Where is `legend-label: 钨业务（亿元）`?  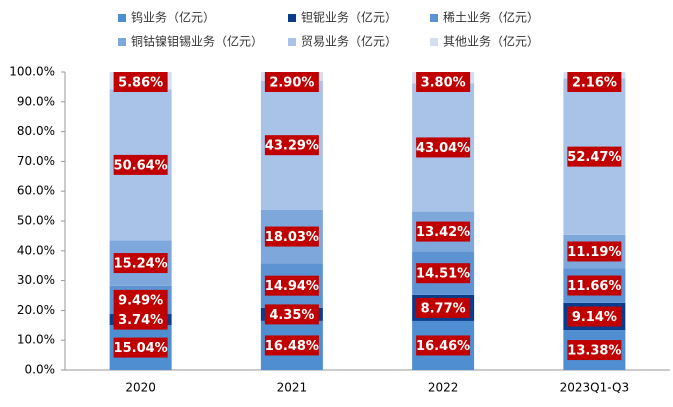 legend-label: 钨业务（亿元） is located at coordinates (173, 17).